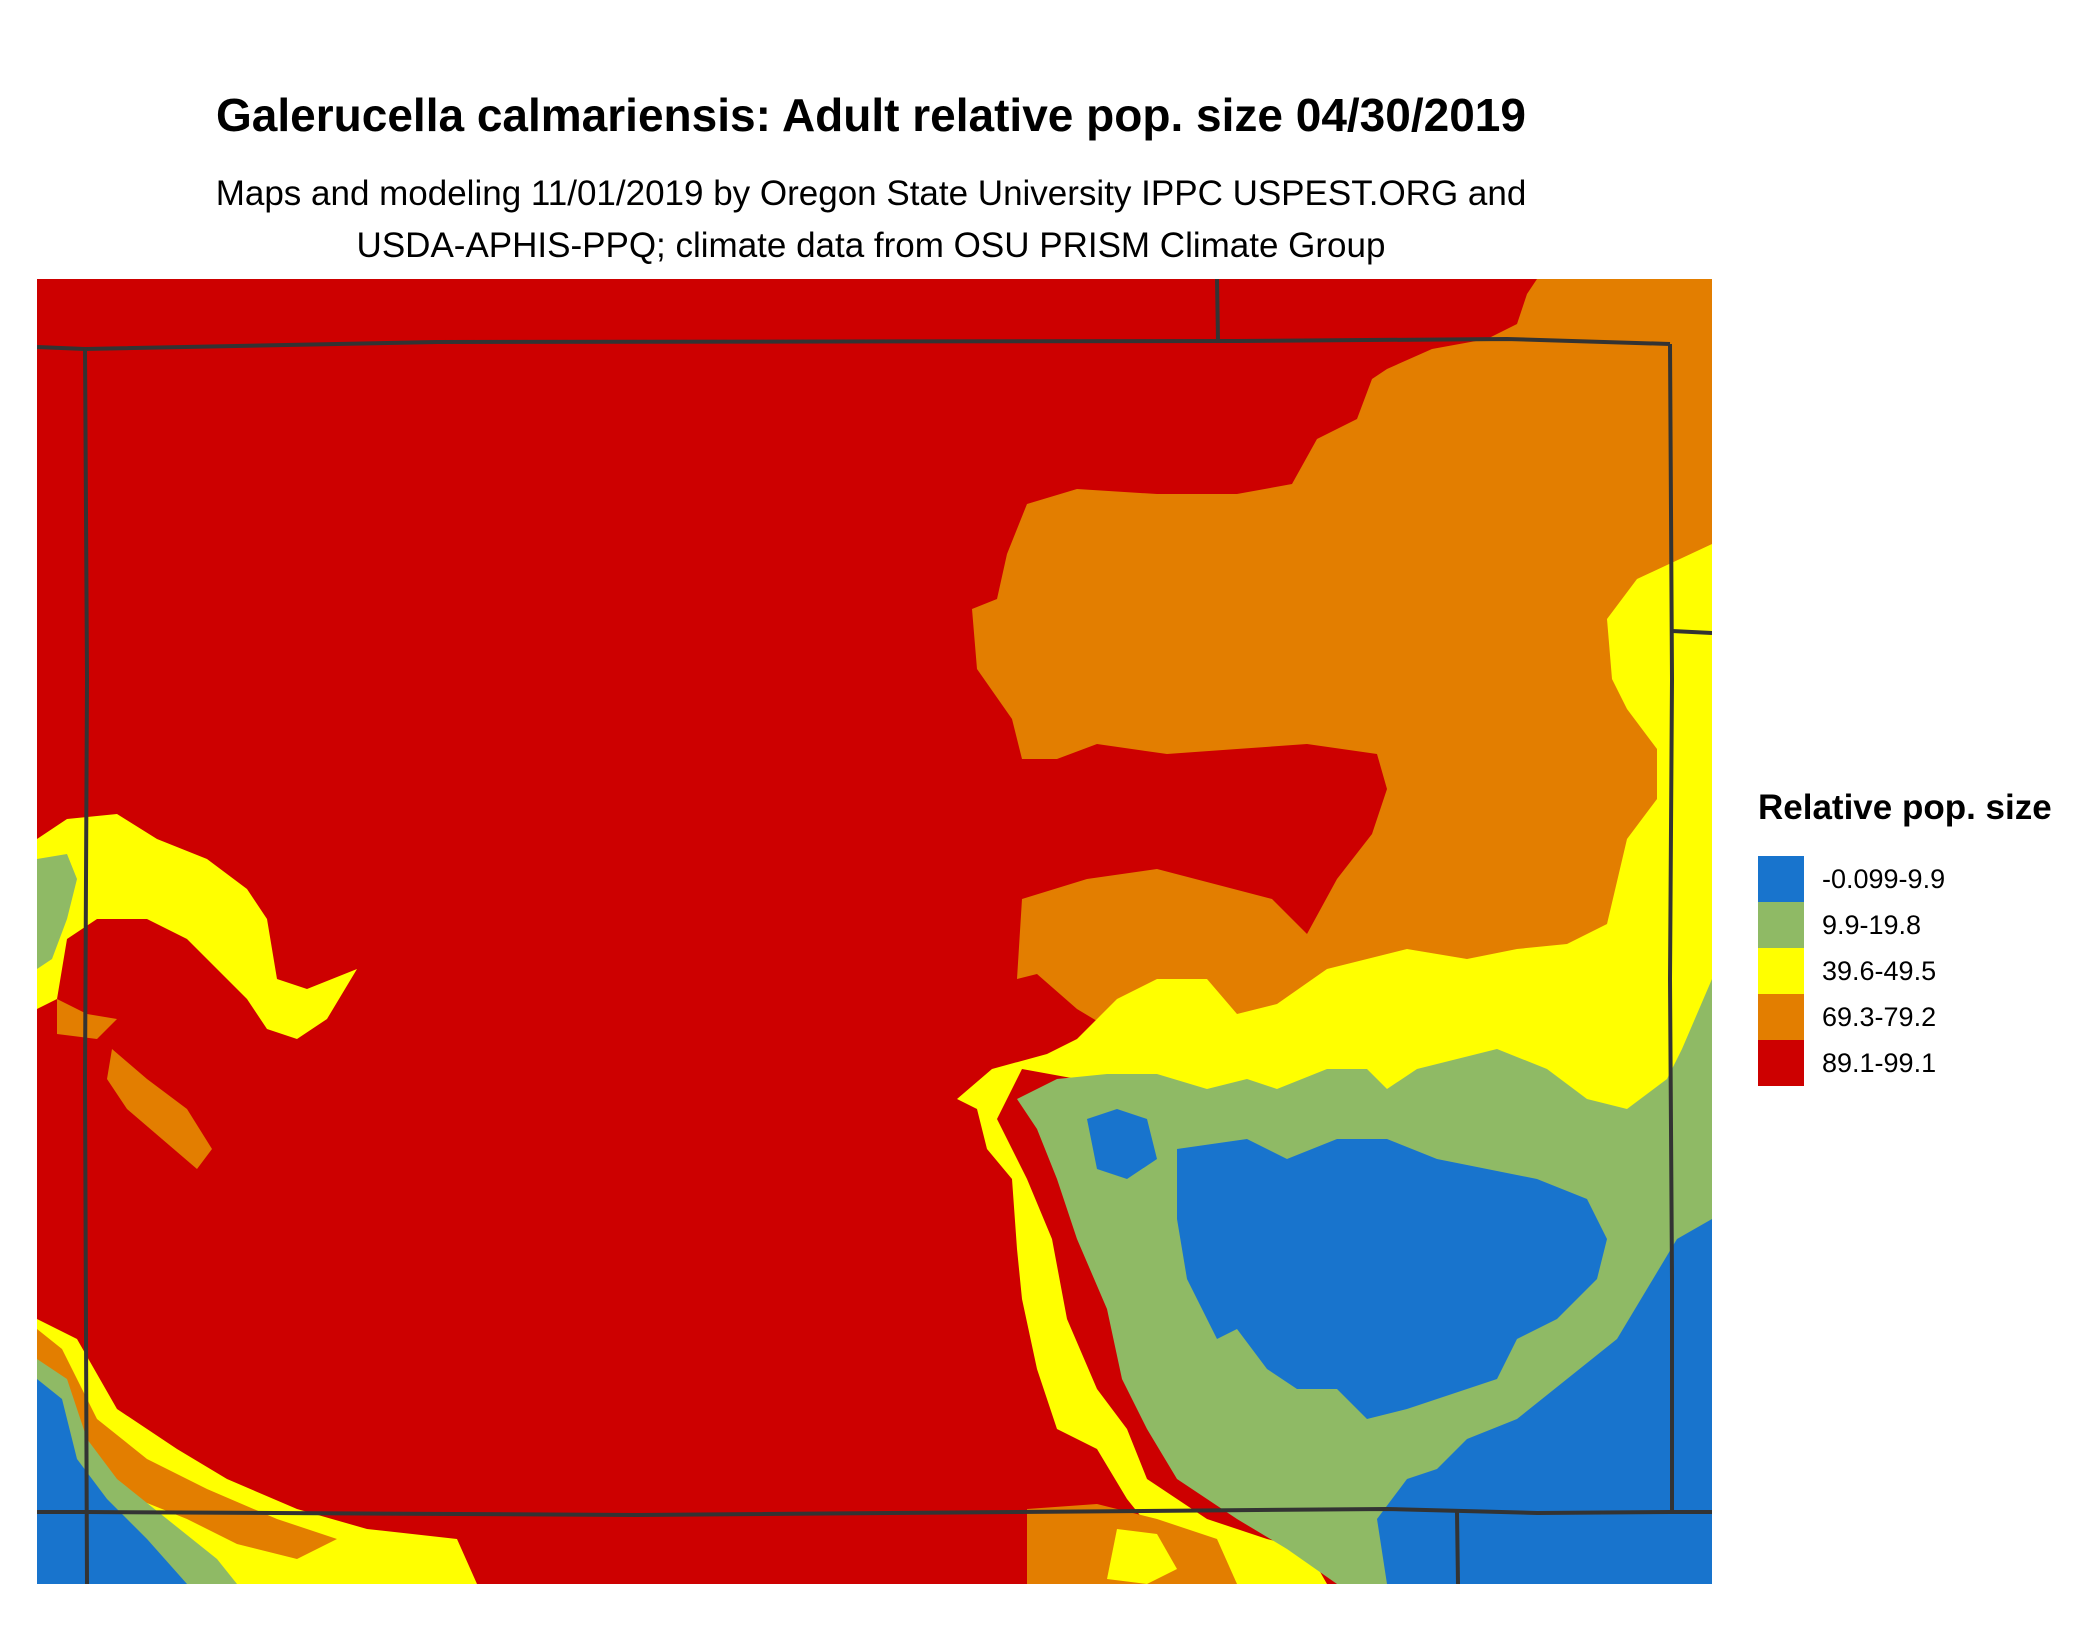 This screenshot has height=1633, width=2099. I want to click on legend-item: 69.3-79.2, so click(1847, 1017).